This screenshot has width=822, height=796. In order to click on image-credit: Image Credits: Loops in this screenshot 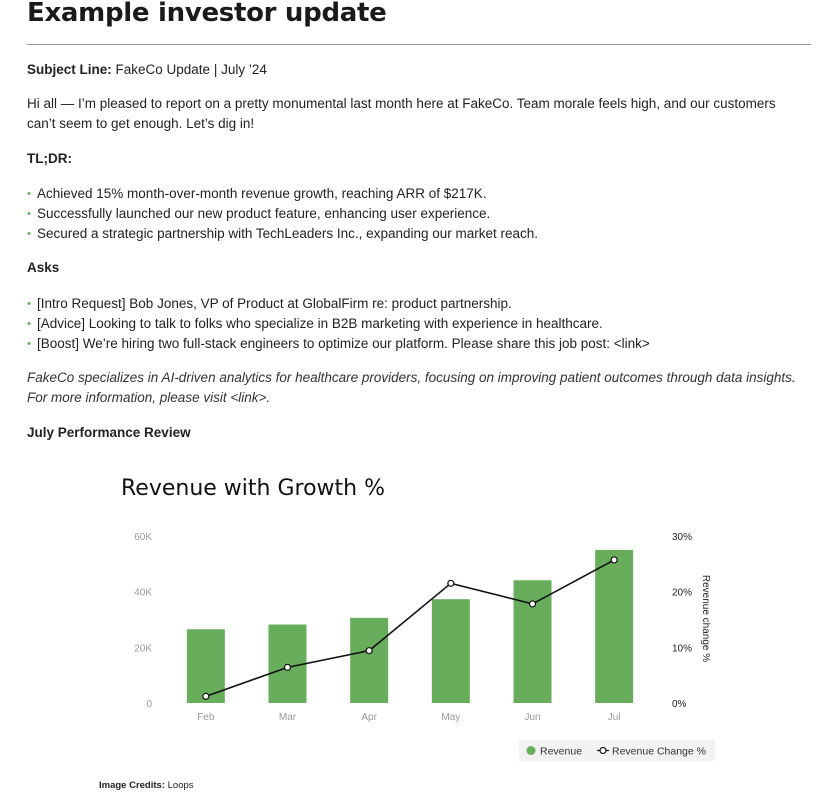, I will do `click(146, 785)`.